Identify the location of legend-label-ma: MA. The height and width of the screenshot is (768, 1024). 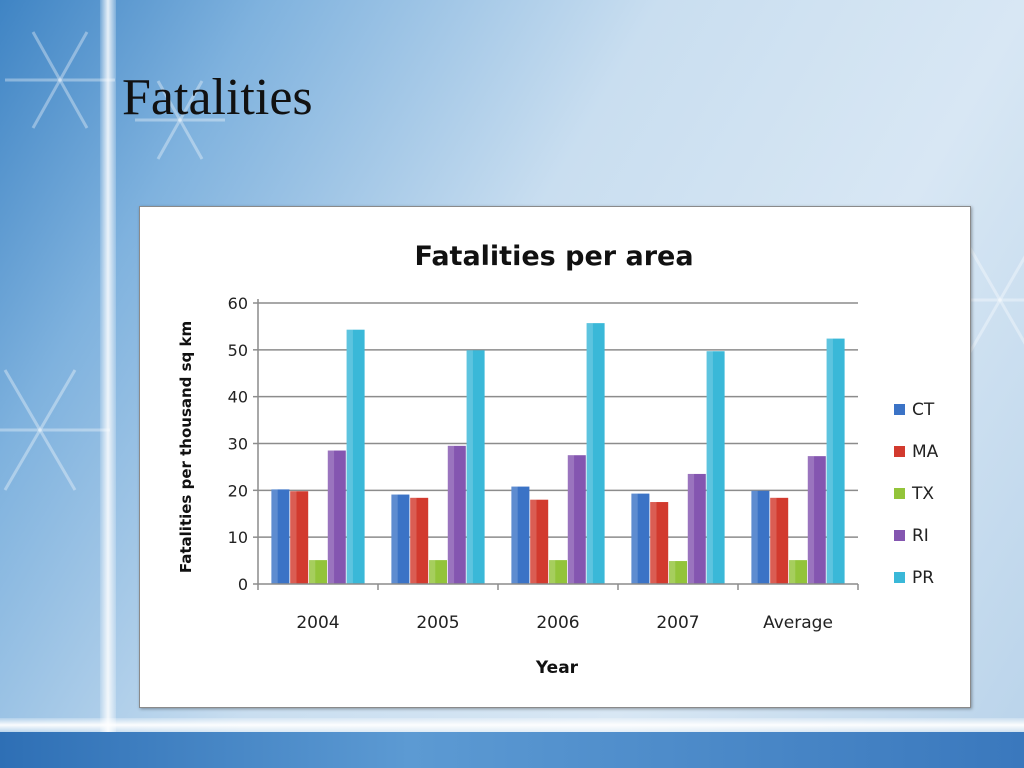
(925, 452).